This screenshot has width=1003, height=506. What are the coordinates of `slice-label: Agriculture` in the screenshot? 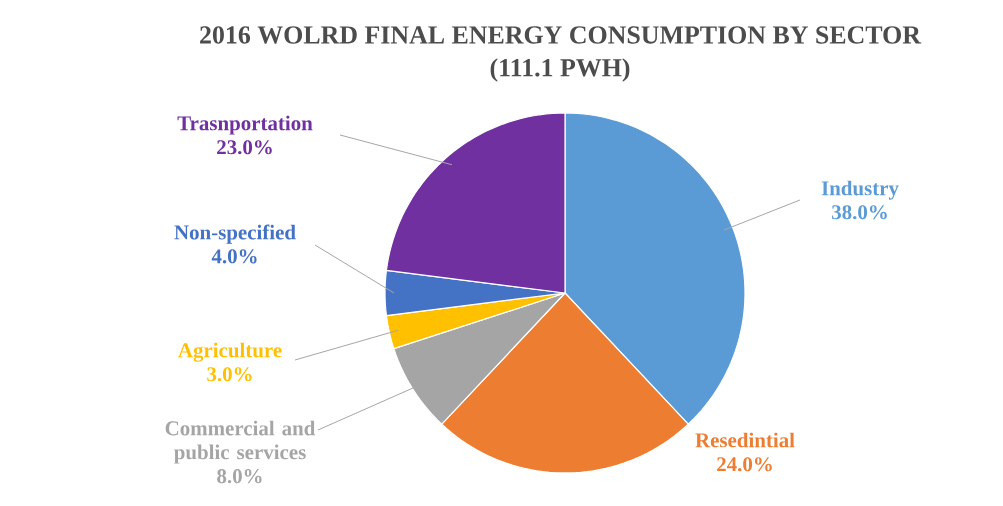 It's located at (230, 352).